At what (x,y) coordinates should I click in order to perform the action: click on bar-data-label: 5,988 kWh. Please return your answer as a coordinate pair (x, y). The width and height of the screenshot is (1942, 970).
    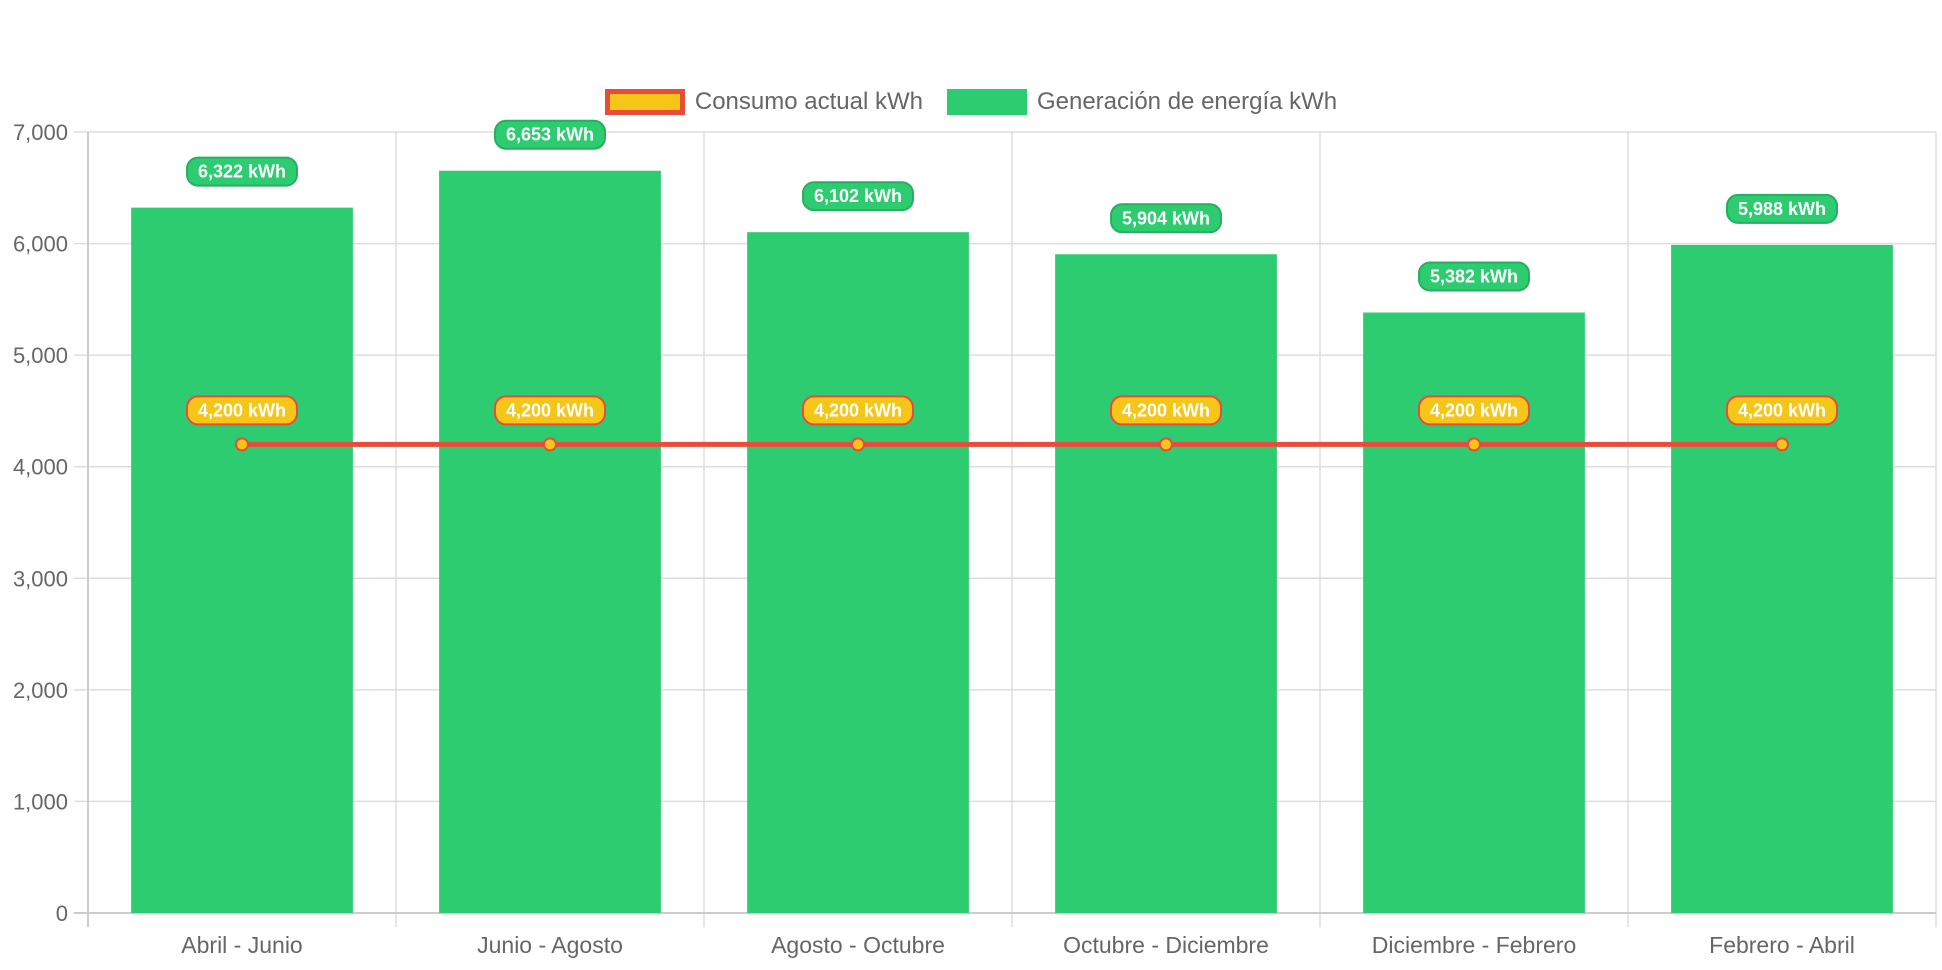
    Looking at the image, I should click on (1782, 209).